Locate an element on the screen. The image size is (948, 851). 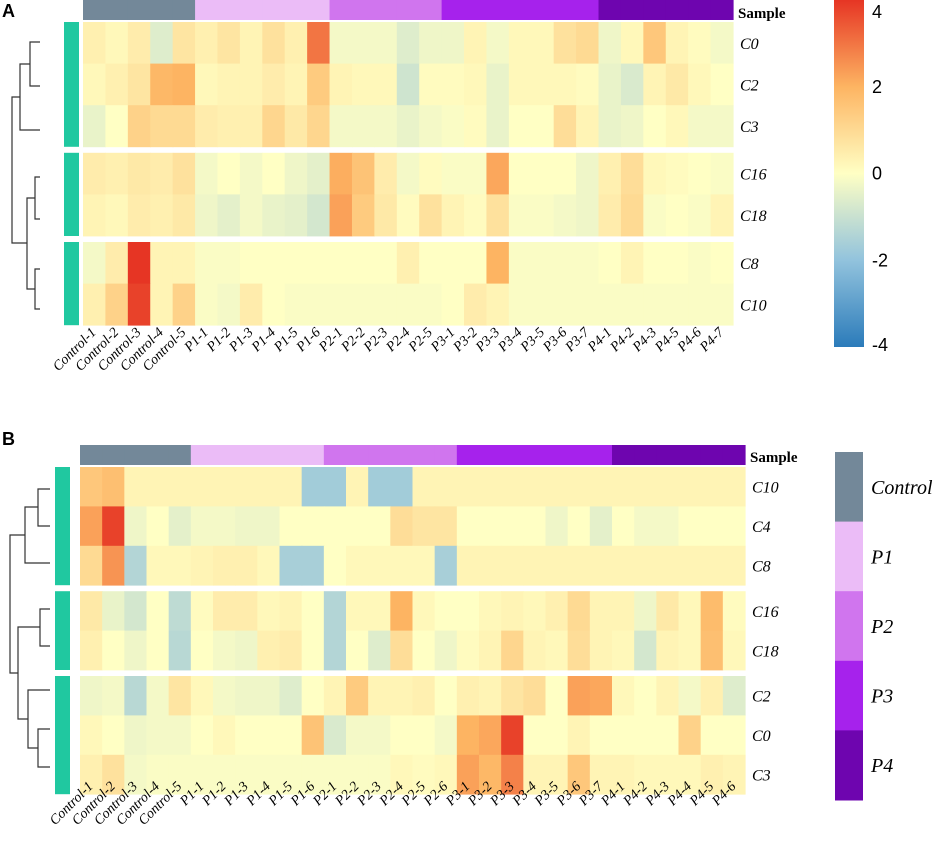
group-legend-swatch-P2 is located at coordinates (849, 626).